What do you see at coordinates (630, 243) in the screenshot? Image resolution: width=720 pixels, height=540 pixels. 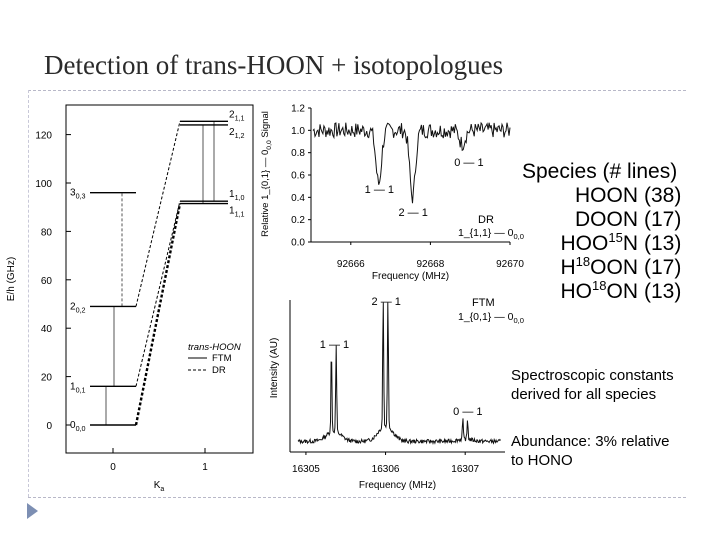 I see `species-name-part: N` at bounding box center [630, 243].